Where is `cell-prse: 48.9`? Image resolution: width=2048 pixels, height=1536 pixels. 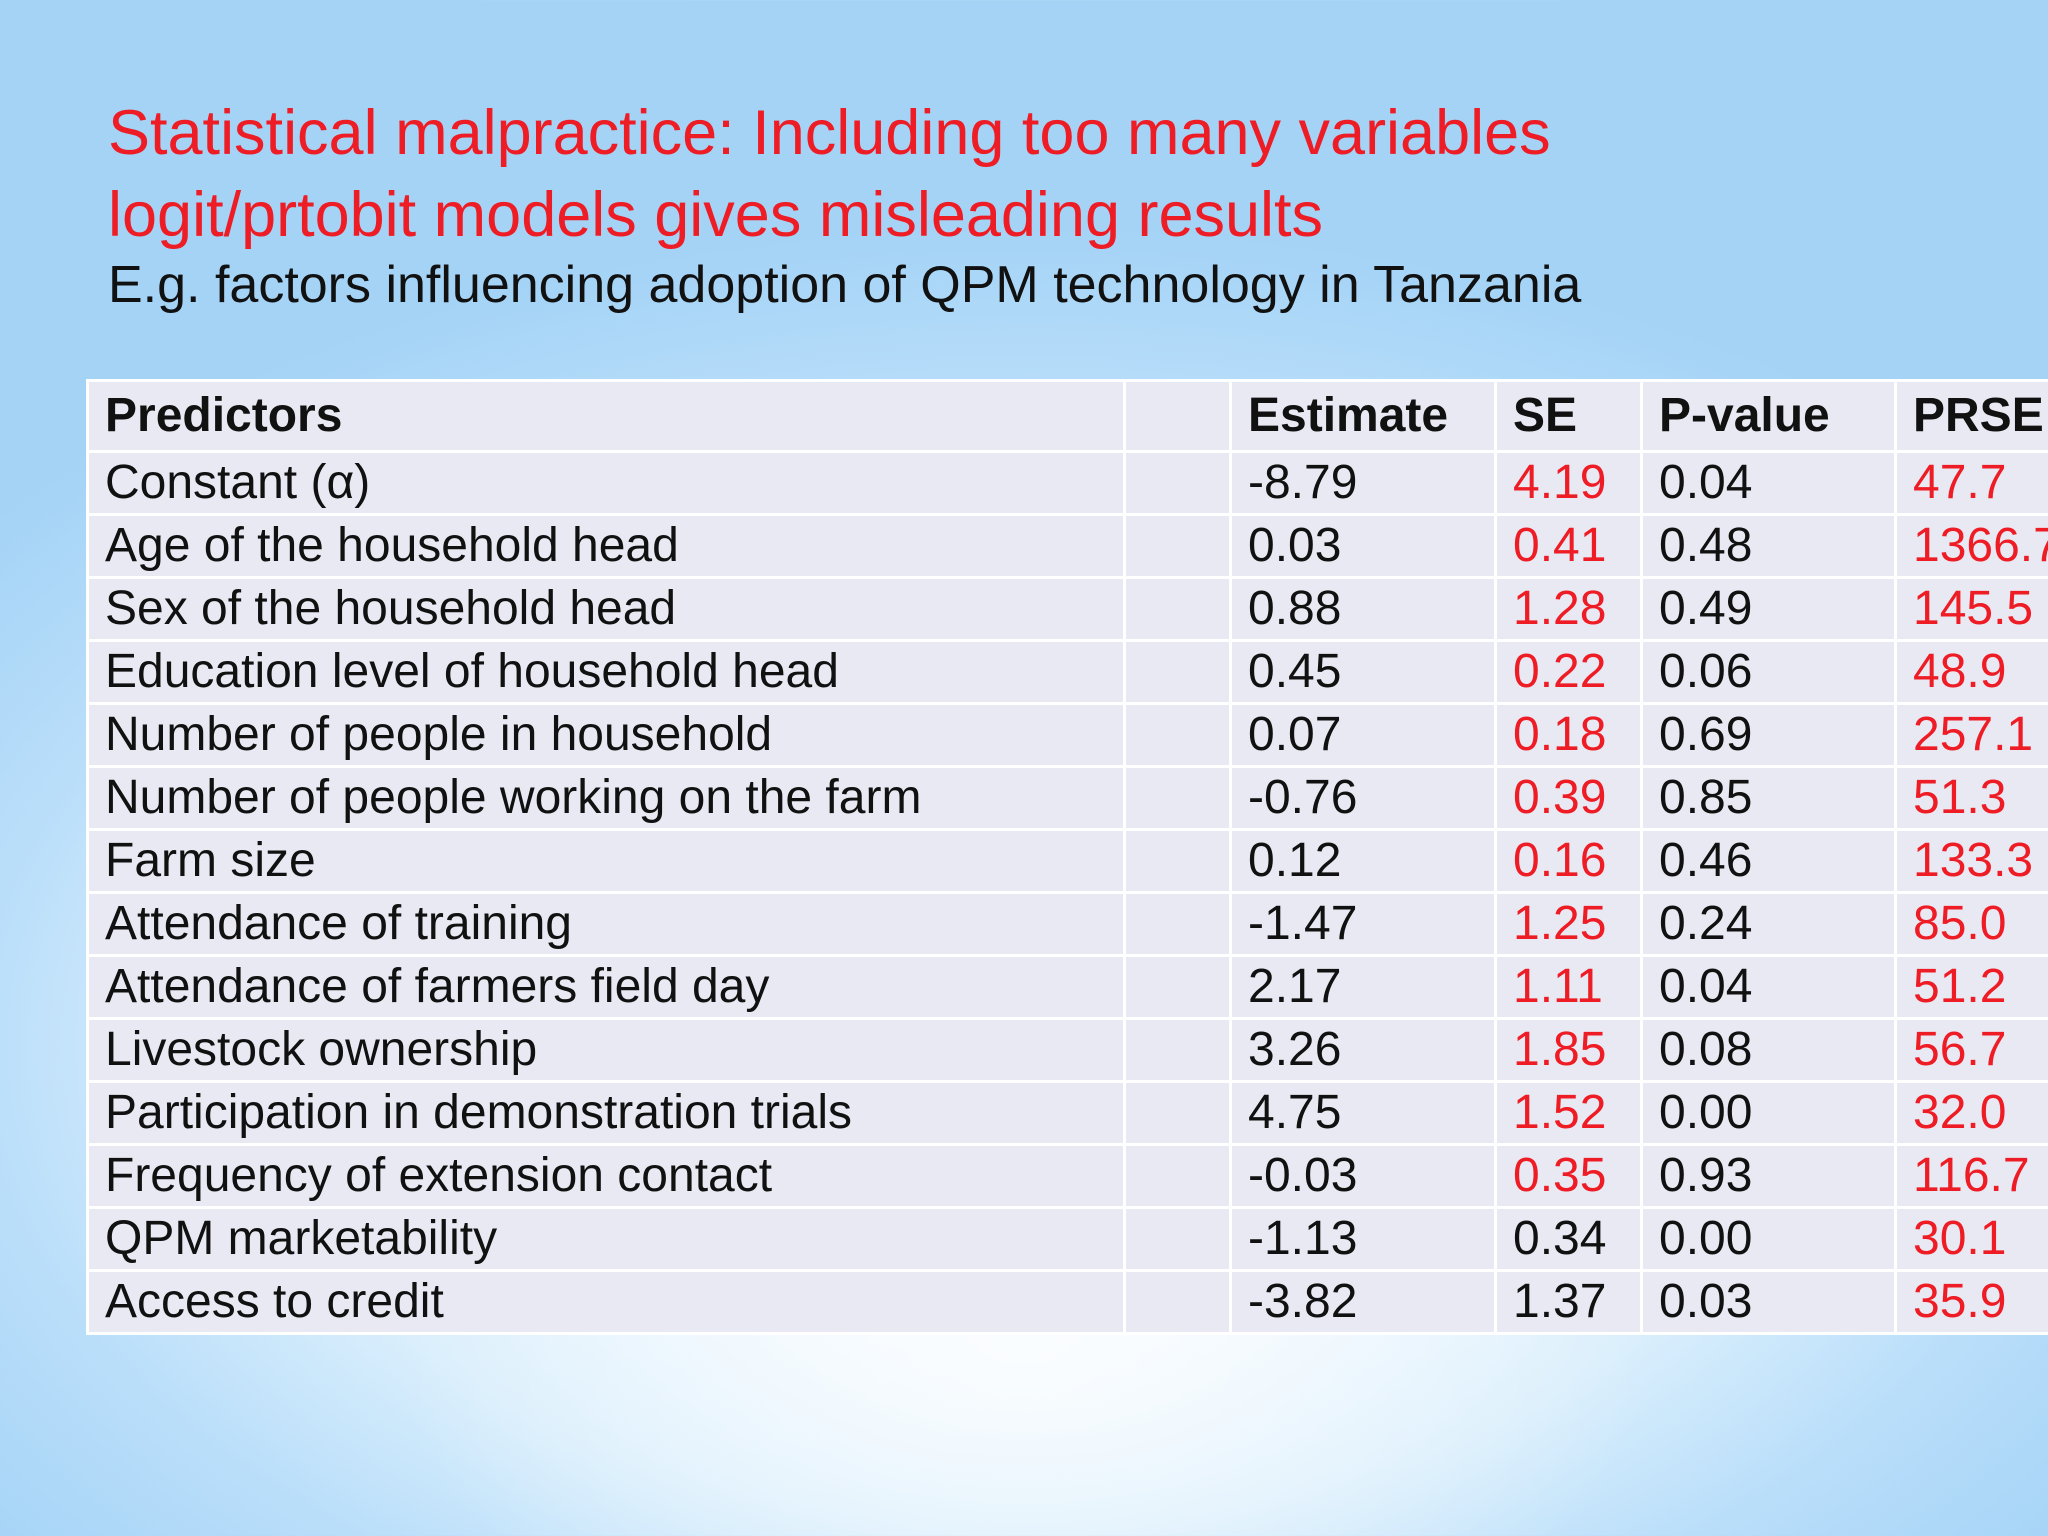
cell-prse: 48.9 is located at coordinates (1971, 672).